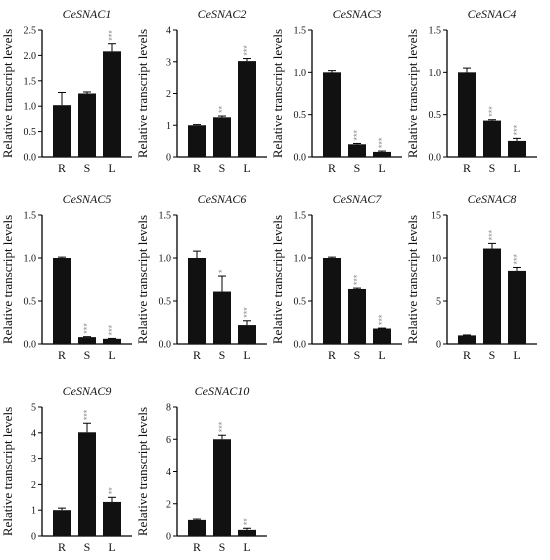 The width and height of the screenshot is (550, 560). I want to click on chart-title: CeSNAC2, so click(222, 14).